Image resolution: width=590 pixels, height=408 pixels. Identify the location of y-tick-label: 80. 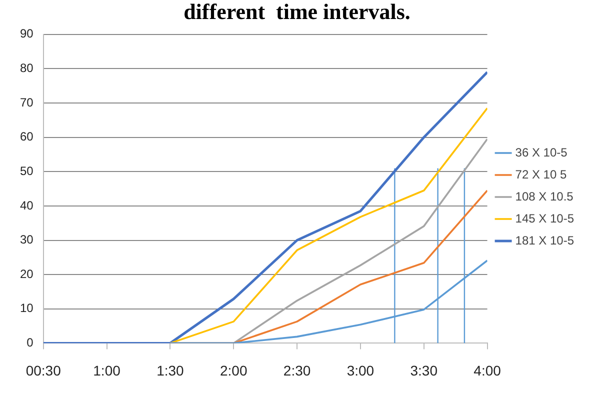
(27, 68).